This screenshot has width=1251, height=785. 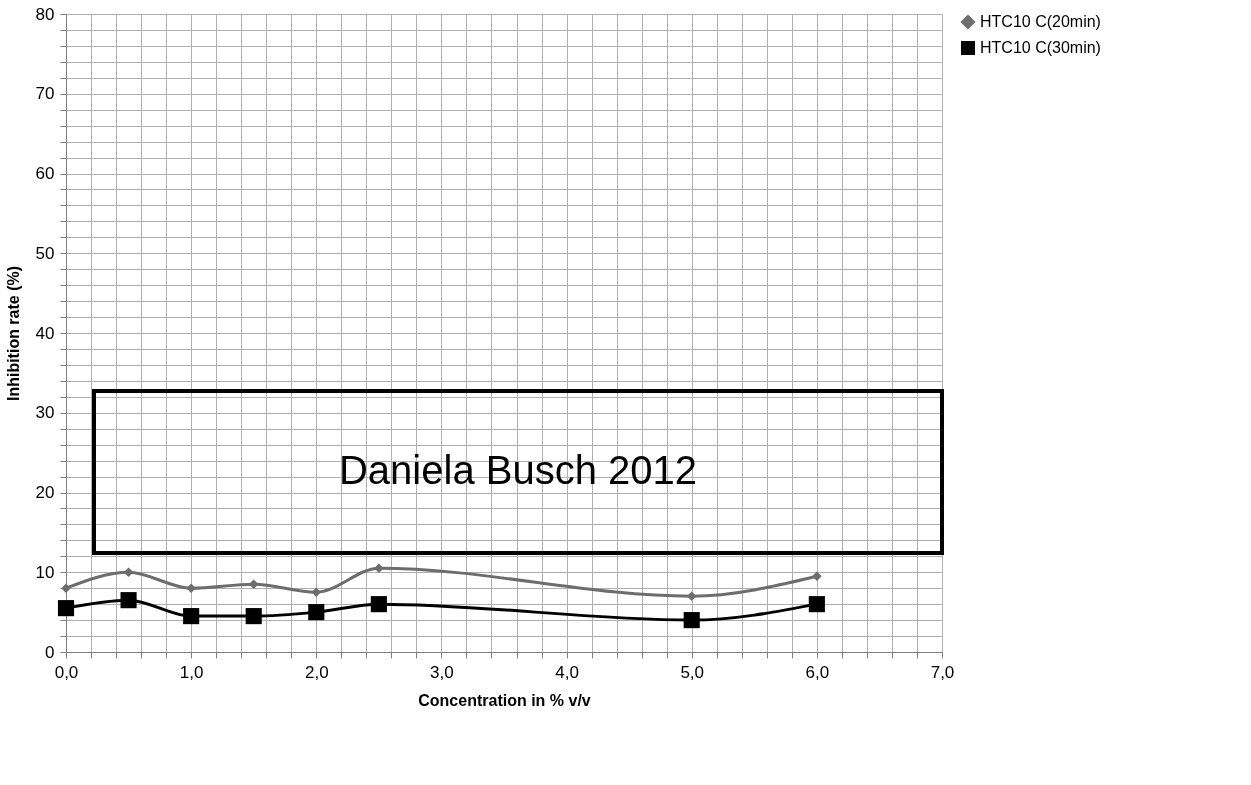 I want to click on y-tick-label: 20, so click(x=45, y=492).